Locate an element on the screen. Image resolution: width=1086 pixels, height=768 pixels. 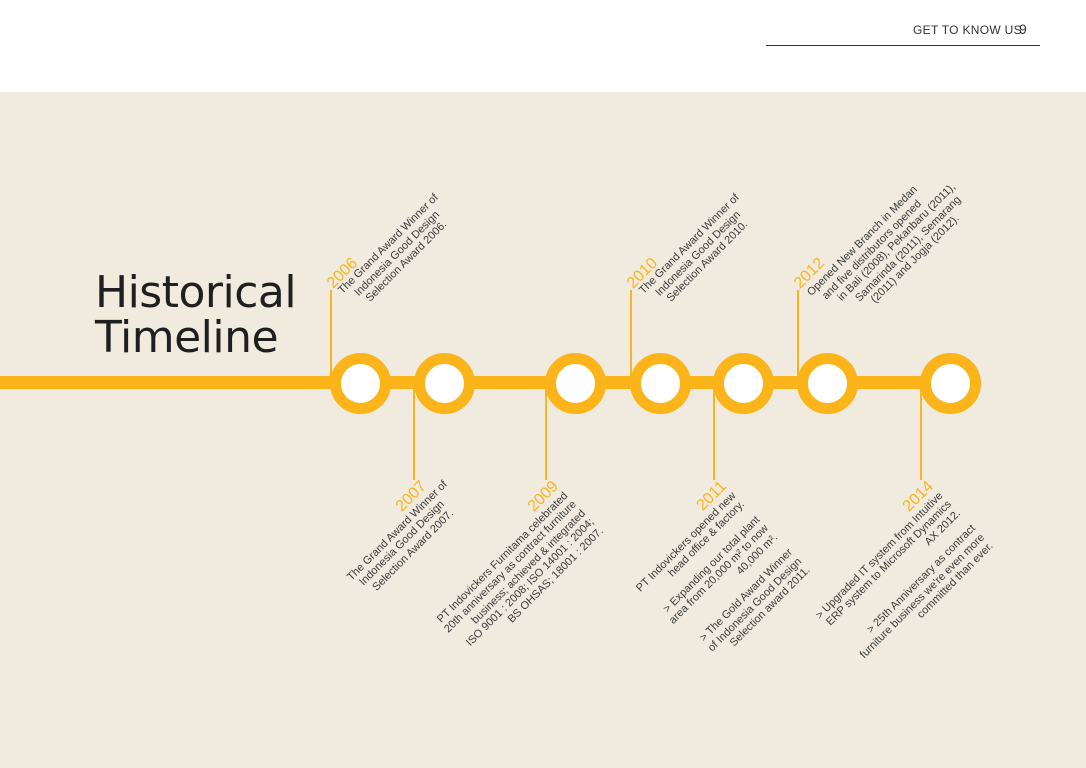
timeline-track is located at coordinates (475, 382).